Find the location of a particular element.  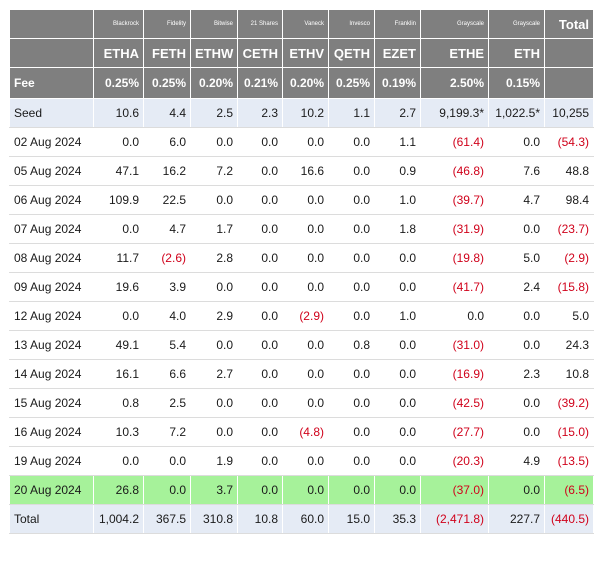

row-total-cell: 98.4 is located at coordinates (569, 200).